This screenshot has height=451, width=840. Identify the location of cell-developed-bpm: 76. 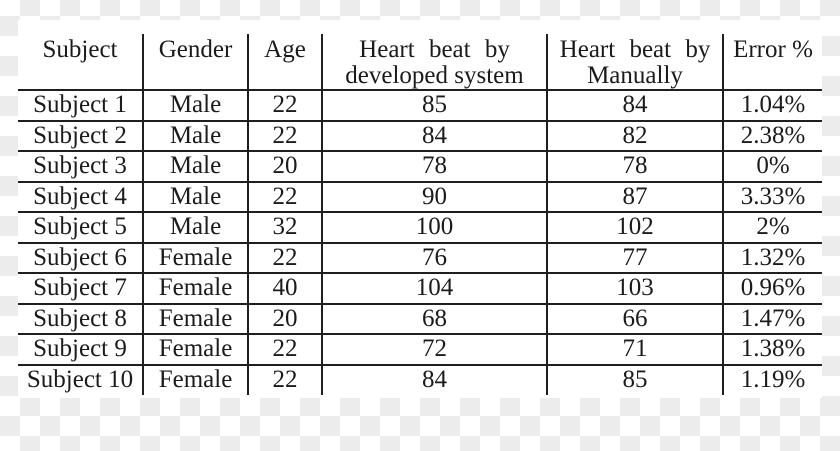
(434, 258).